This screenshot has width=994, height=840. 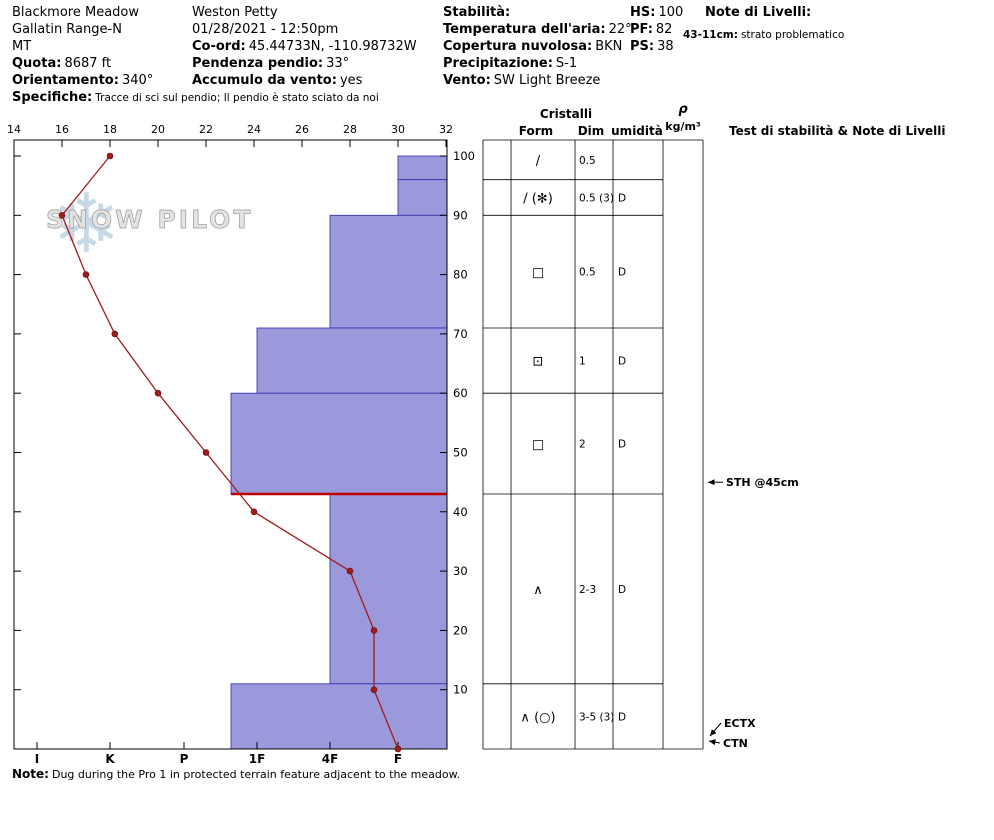 I want to click on depth-axis-label: 40, so click(x=460, y=512).